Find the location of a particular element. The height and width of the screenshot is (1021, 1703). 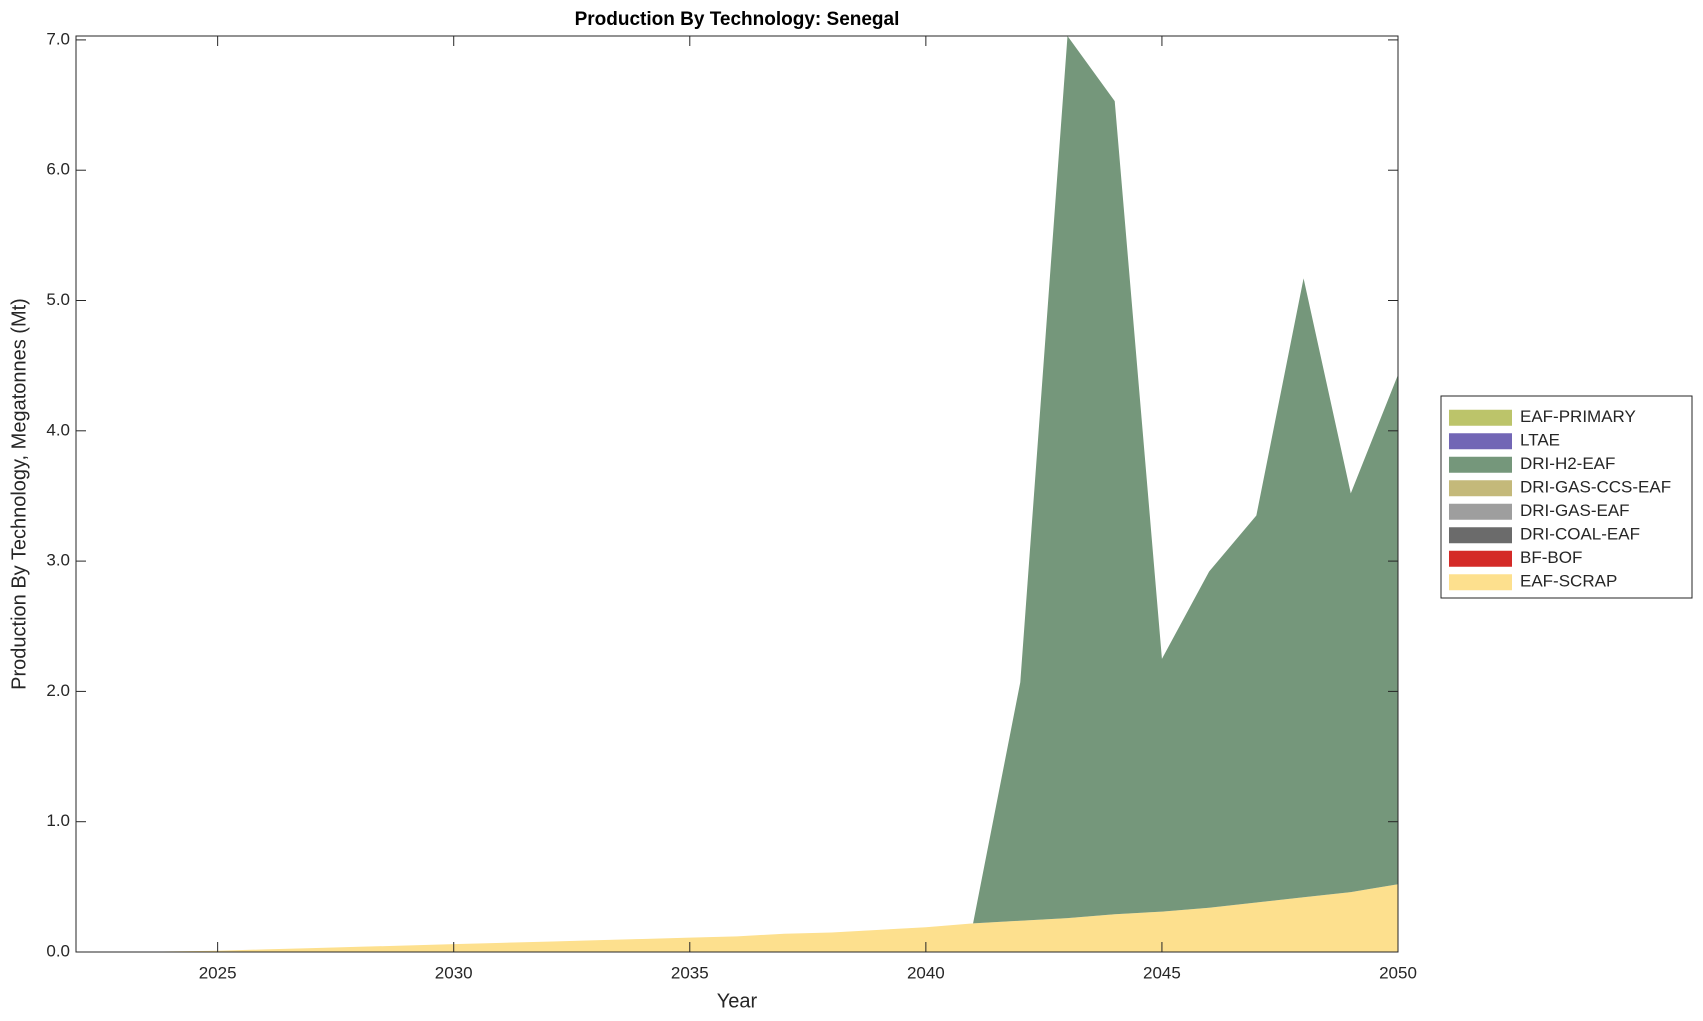

x-tick-label: 2050 is located at coordinates (1398, 972).